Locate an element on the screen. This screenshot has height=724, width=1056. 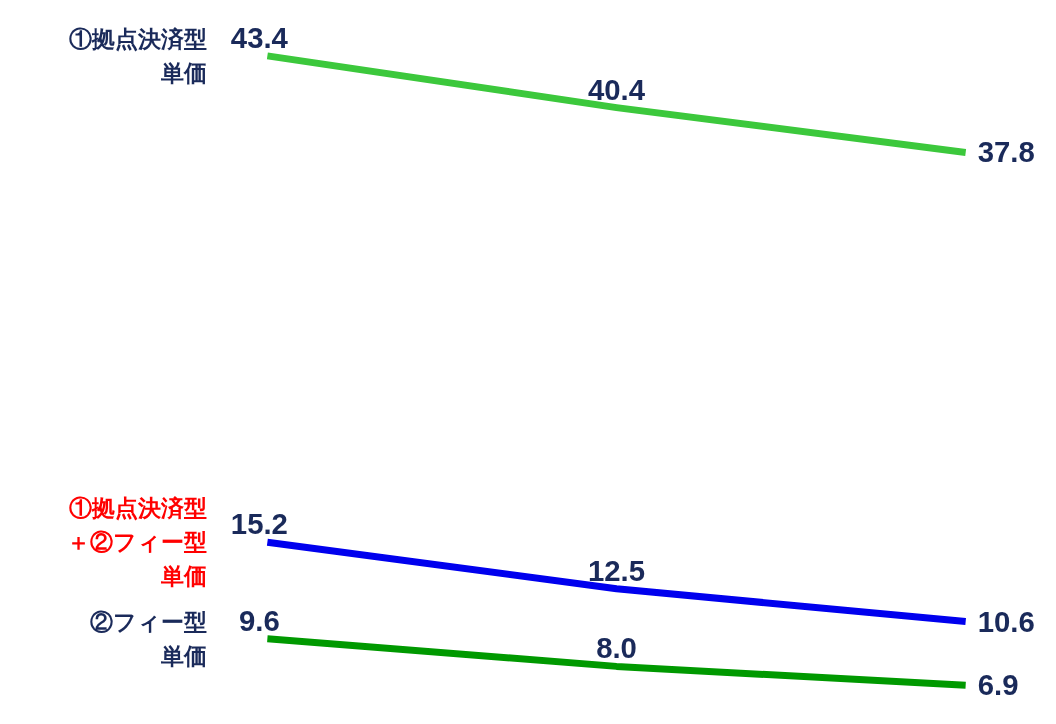
data-label: 15.2 is located at coordinates (259, 524).